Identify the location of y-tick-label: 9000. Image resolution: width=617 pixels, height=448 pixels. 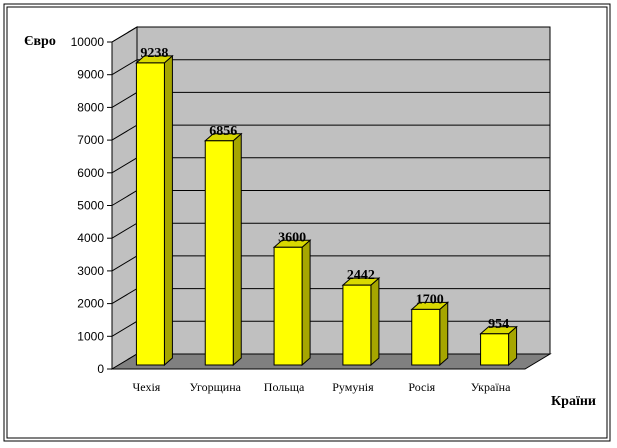
(90, 75).